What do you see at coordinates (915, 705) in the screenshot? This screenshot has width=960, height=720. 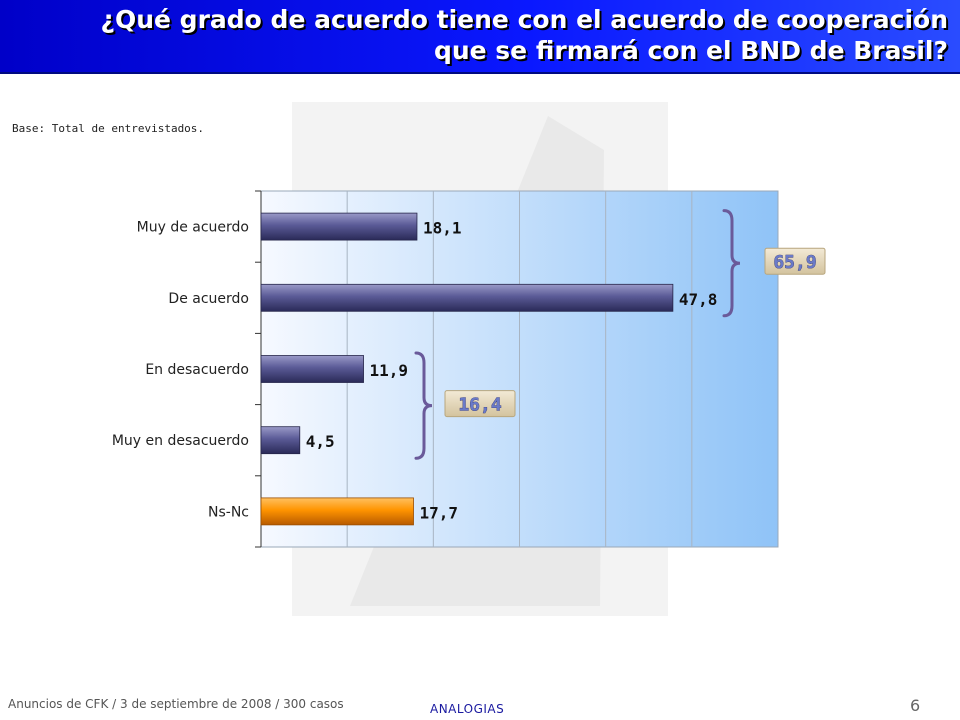 I see `page-number: 6` at bounding box center [915, 705].